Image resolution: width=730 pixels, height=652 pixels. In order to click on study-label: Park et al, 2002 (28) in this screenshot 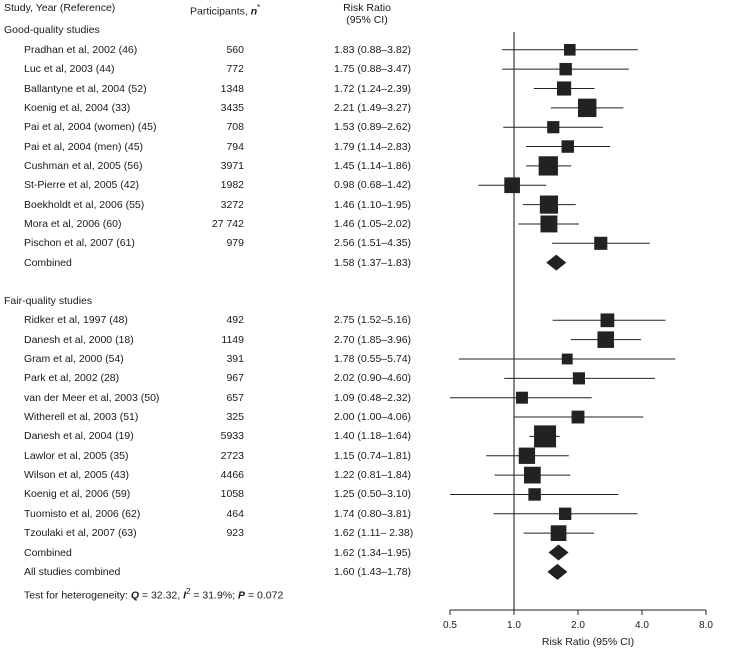, I will do `click(72, 378)`.